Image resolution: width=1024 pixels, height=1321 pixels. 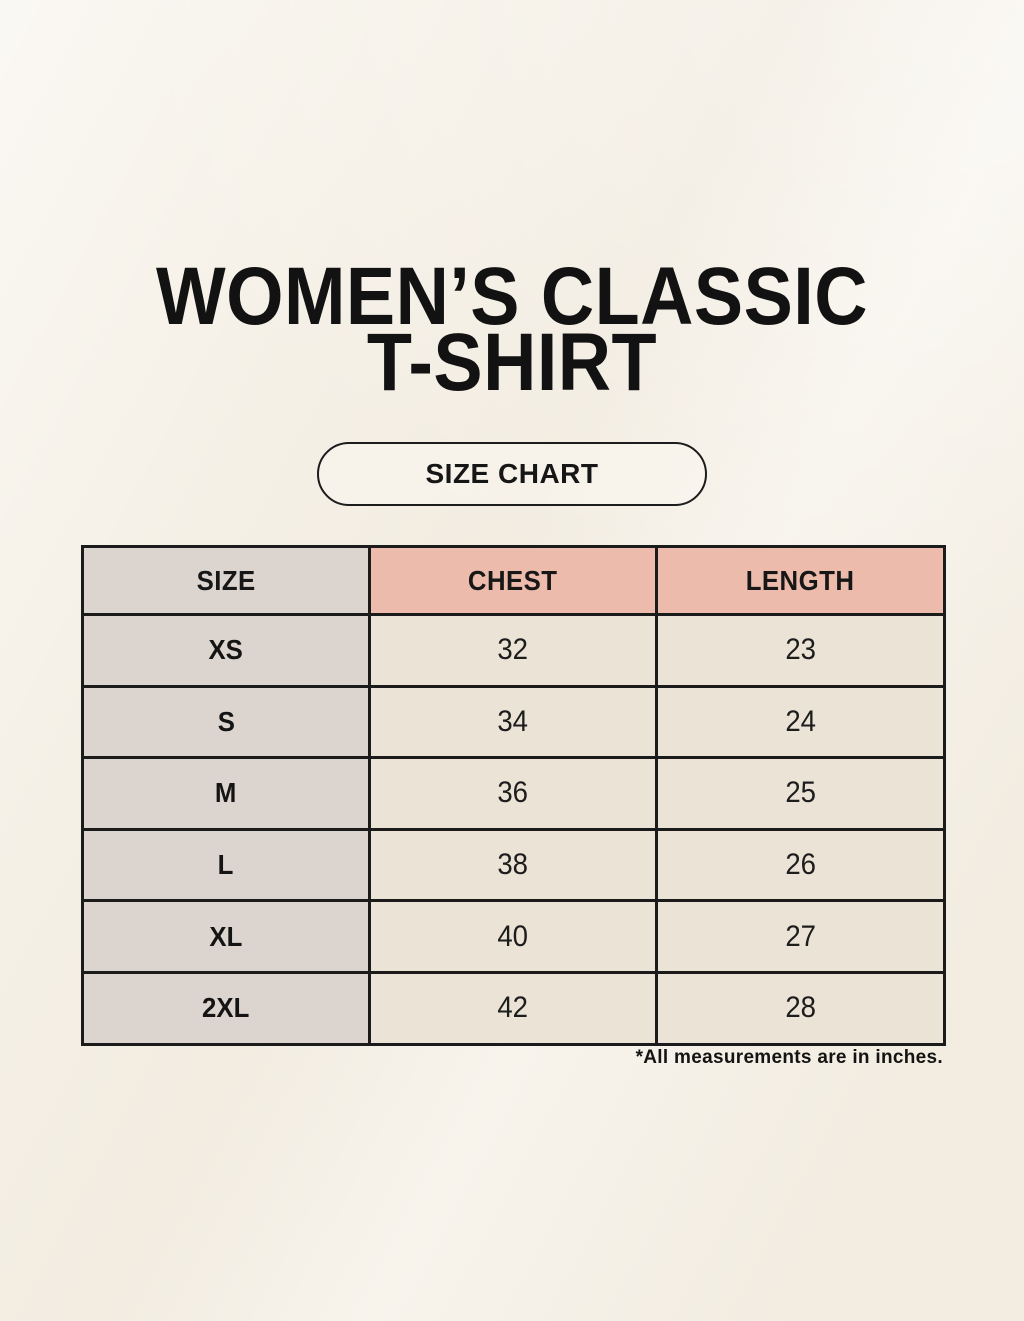 I want to click on length-number: 26, so click(x=800, y=865).